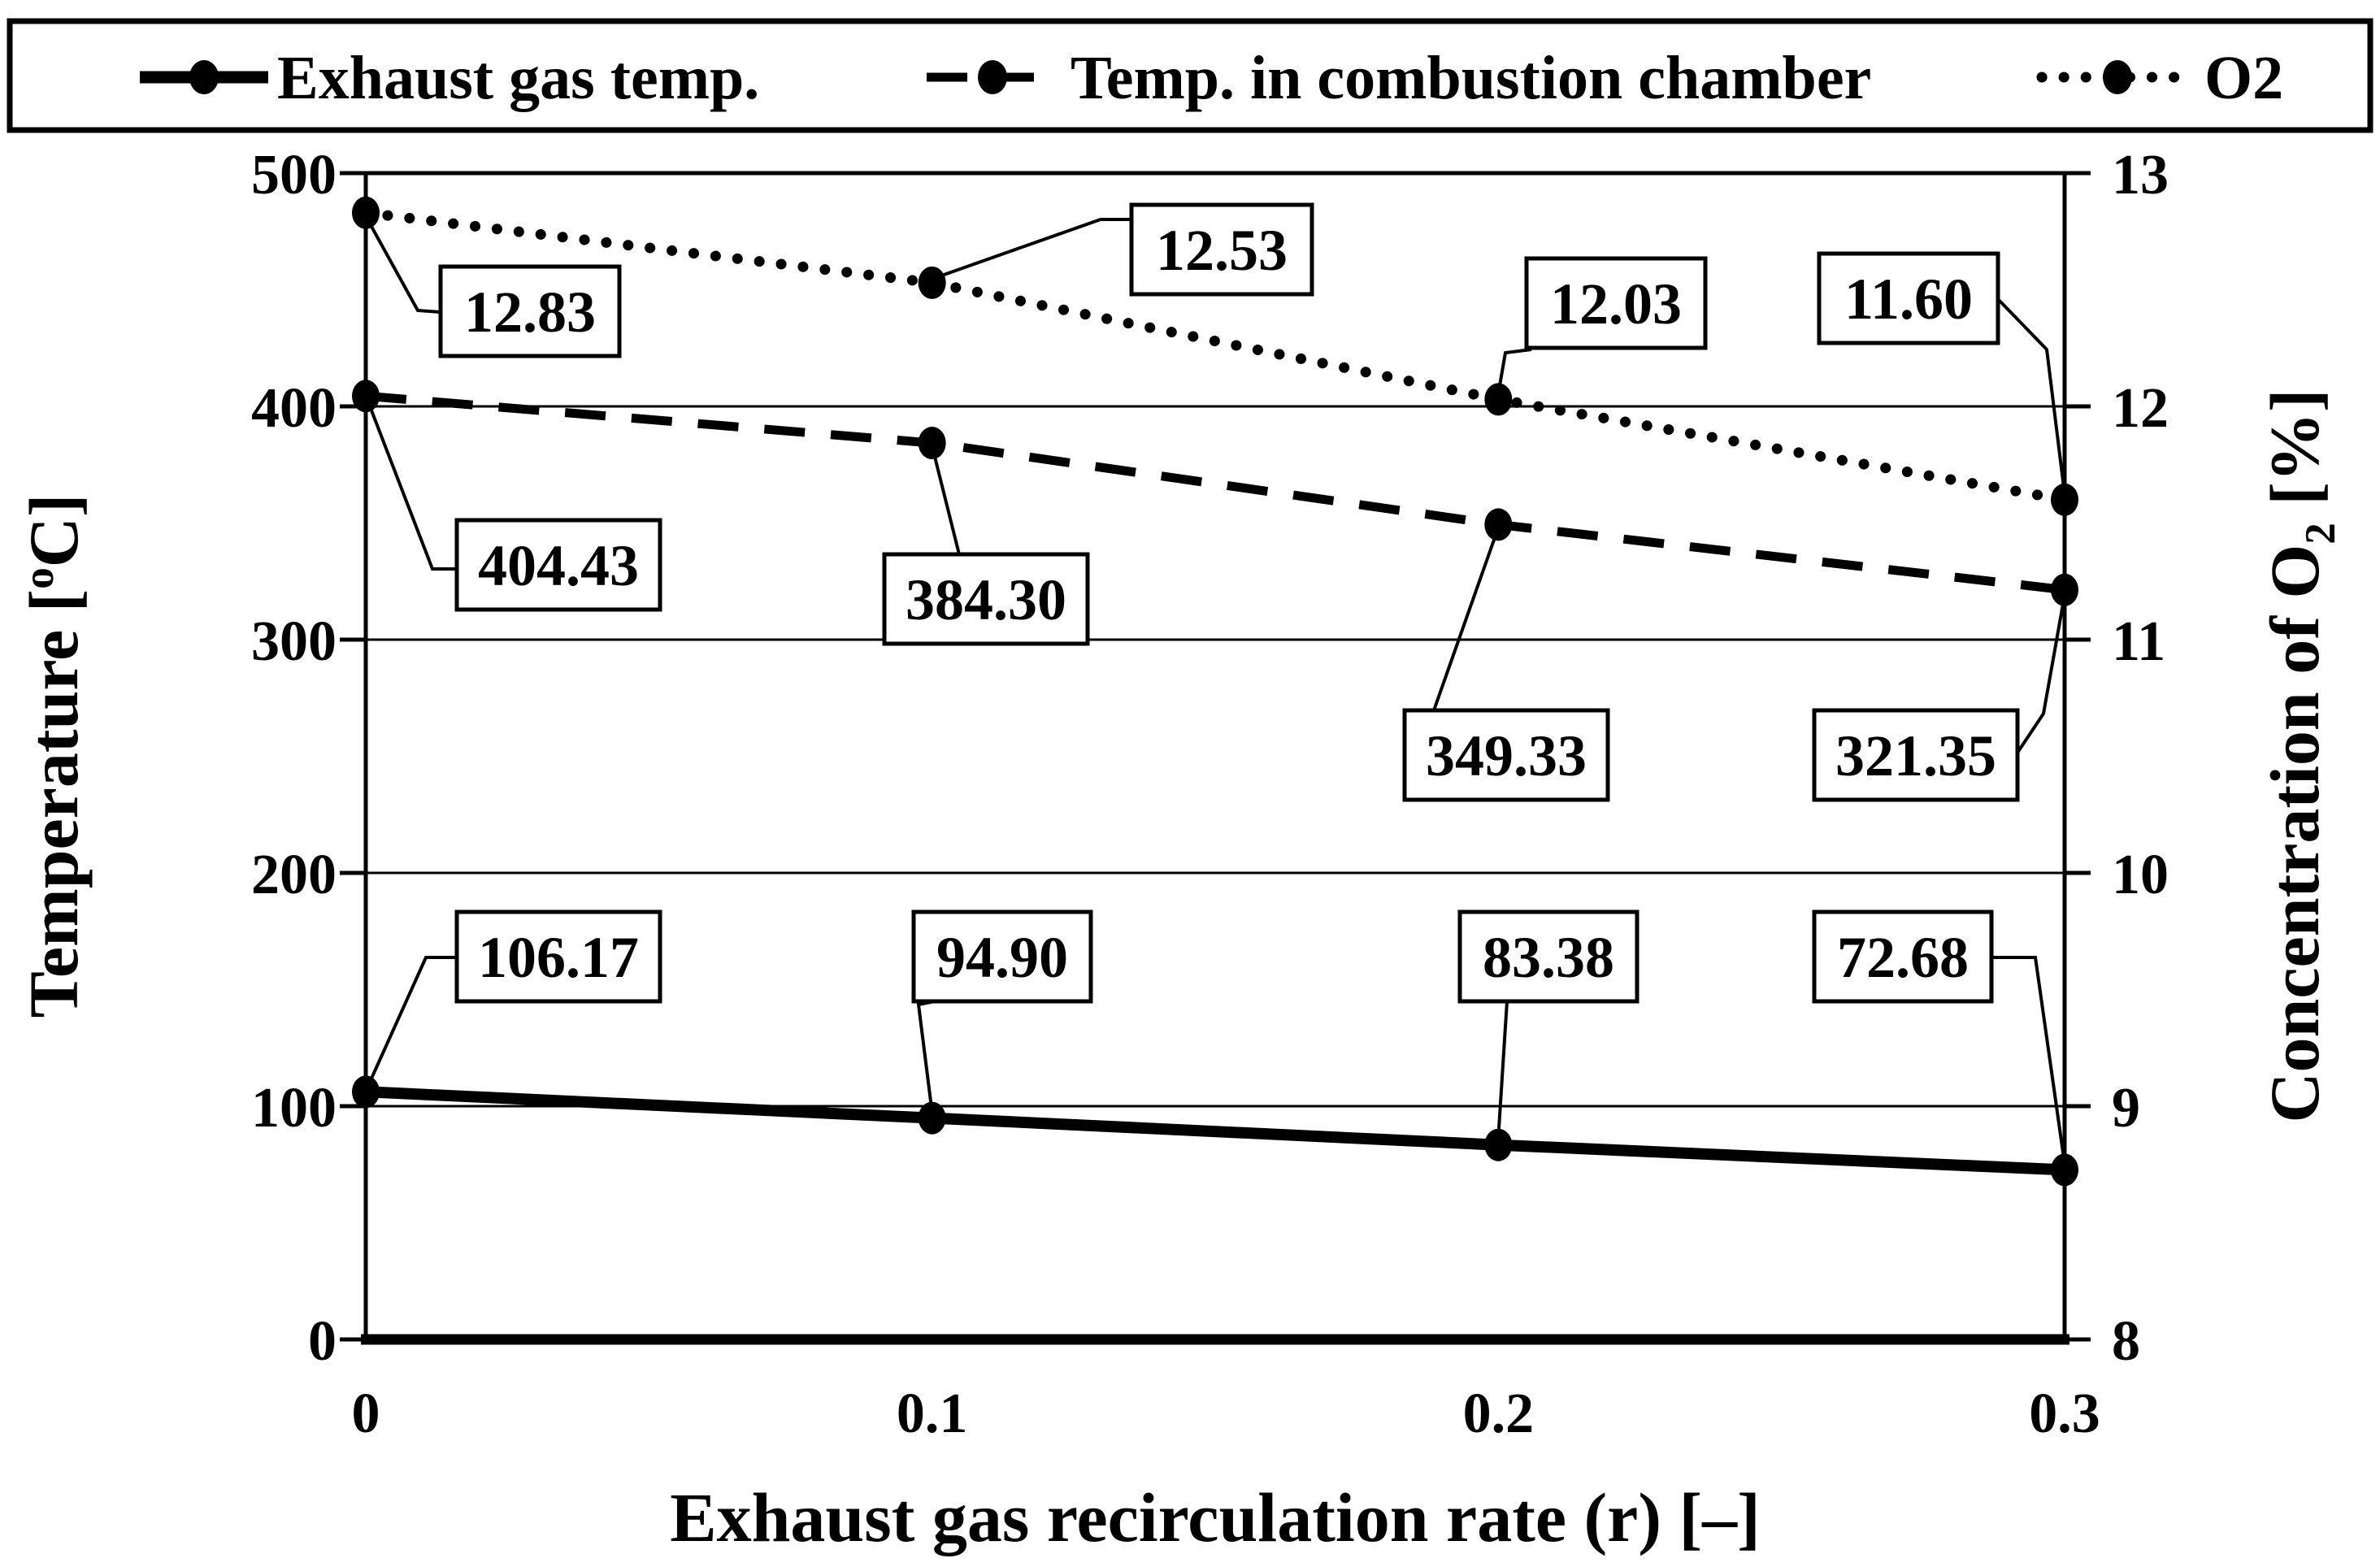 This screenshot has height=1567, width=2380. What do you see at coordinates (2140, 175) in the screenshot?
I see `y-axis-right-tick-label: 13` at bounding box center [2140, 175].